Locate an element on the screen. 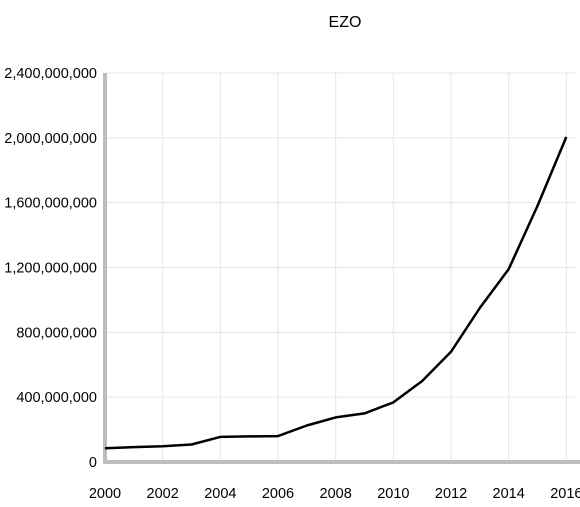 Image resolution: width=580 pixels, height=507 pixels. y-tick-label: 1,600,000,000 is located at coordinates (50, 204).